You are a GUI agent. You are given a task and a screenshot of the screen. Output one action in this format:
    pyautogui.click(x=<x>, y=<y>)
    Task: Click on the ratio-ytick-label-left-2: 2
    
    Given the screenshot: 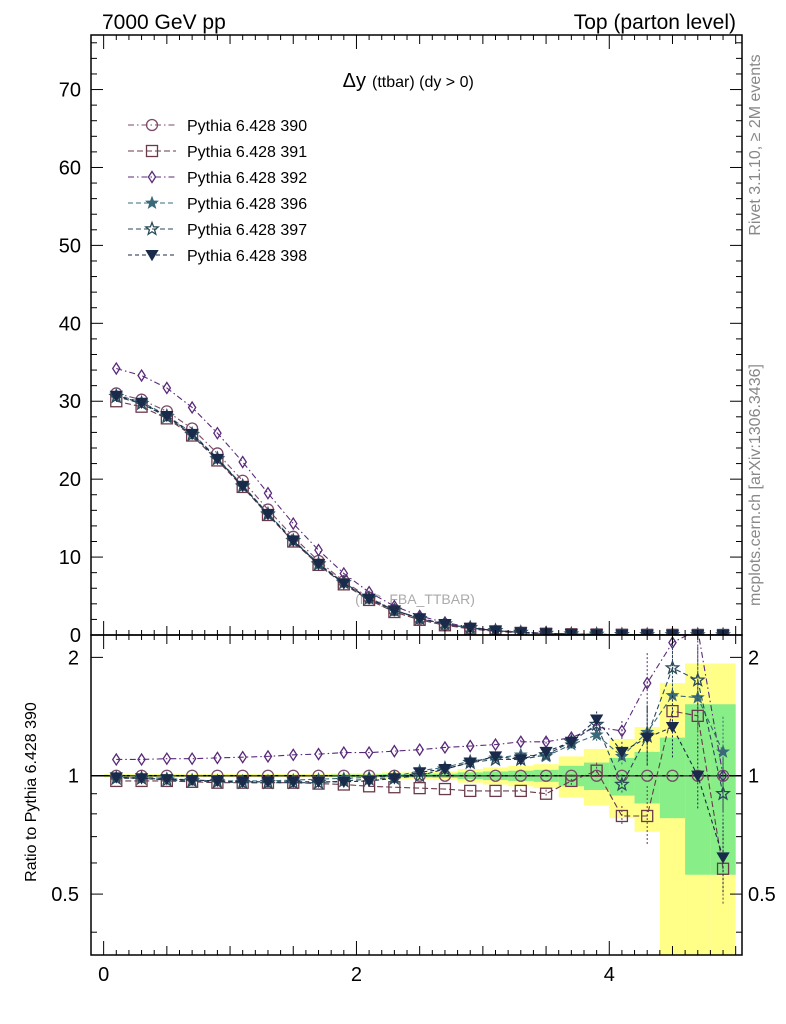 What is the action you would take?
    pyautogui.click(x=73, y=658)
    